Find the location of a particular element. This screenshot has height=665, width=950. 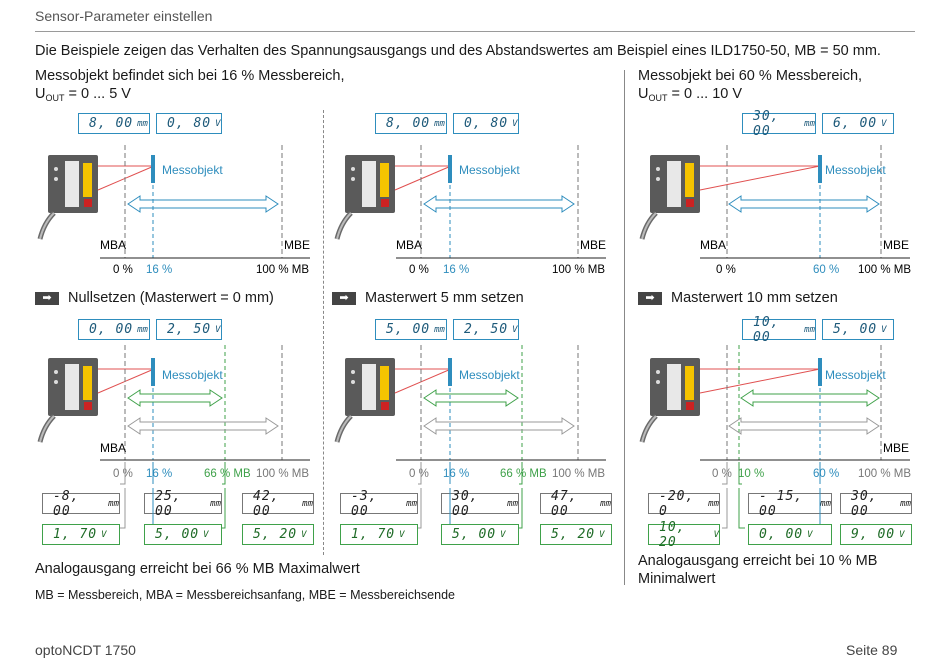

display-voltage-b3: 5, 20 V is located at coordinates (278, 534).